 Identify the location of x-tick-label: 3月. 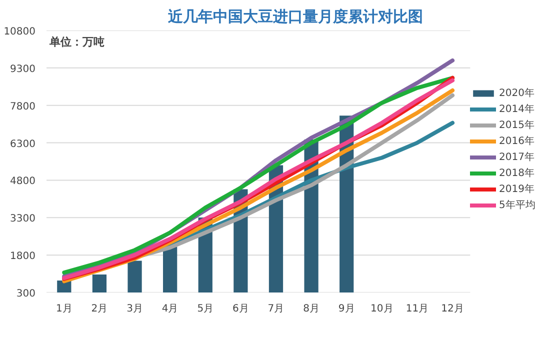
(134, 309).